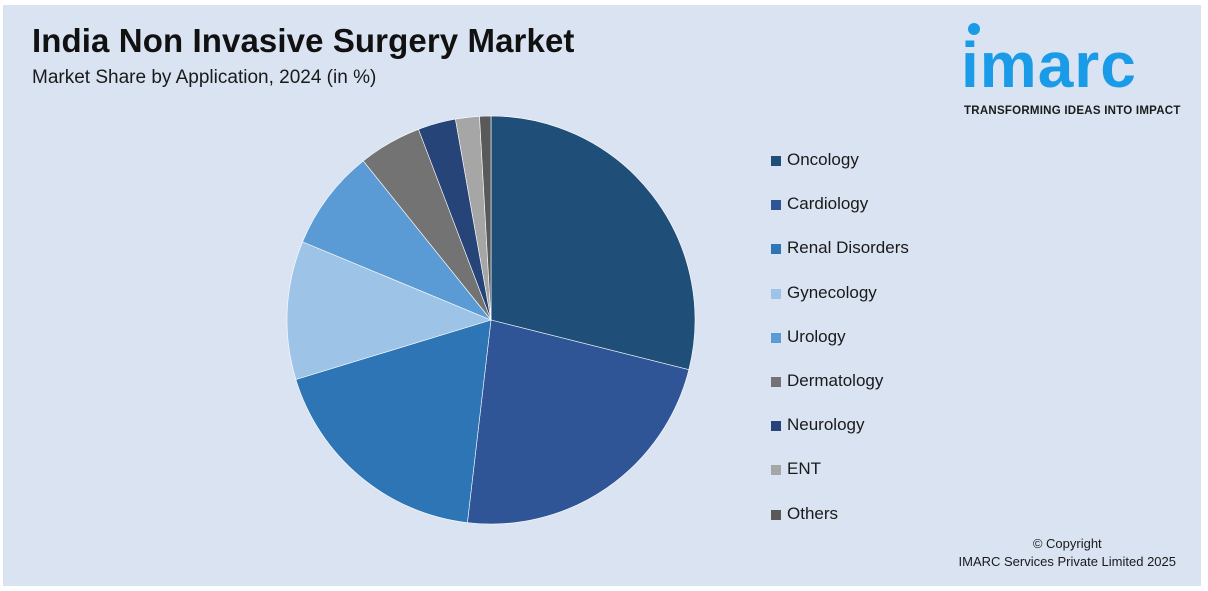  What do you see at coordinates (828, 204) in the screenshot?
I see `legend-label: Cardiology` at bounding box center [828, 204].